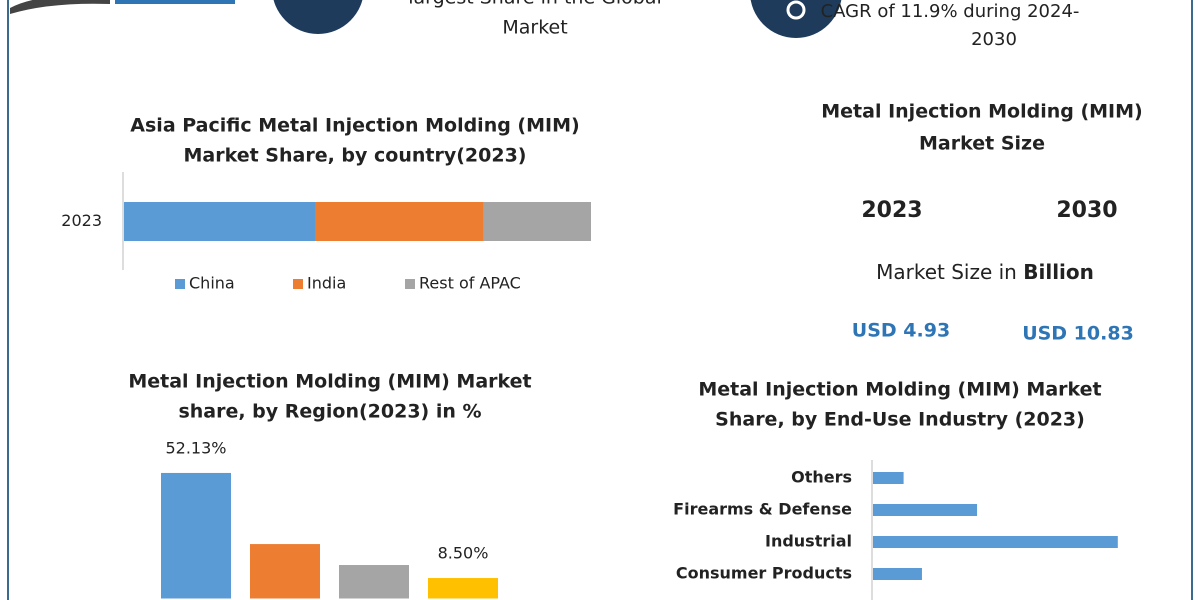  Describe the element at coordinates (355, 156) in the screenshot. I see `chart-title: Market Share, by country(2023)` at that location.